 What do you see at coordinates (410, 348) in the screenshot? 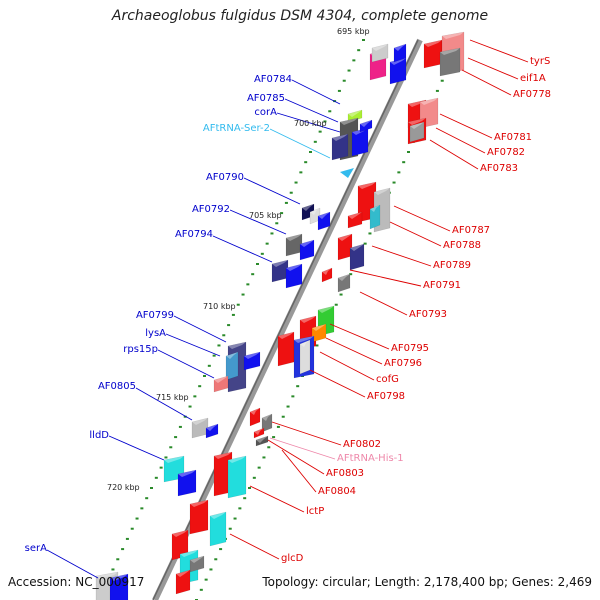
I see `gene-label-AF0795: AF0795` at bounding box center [410, 348].